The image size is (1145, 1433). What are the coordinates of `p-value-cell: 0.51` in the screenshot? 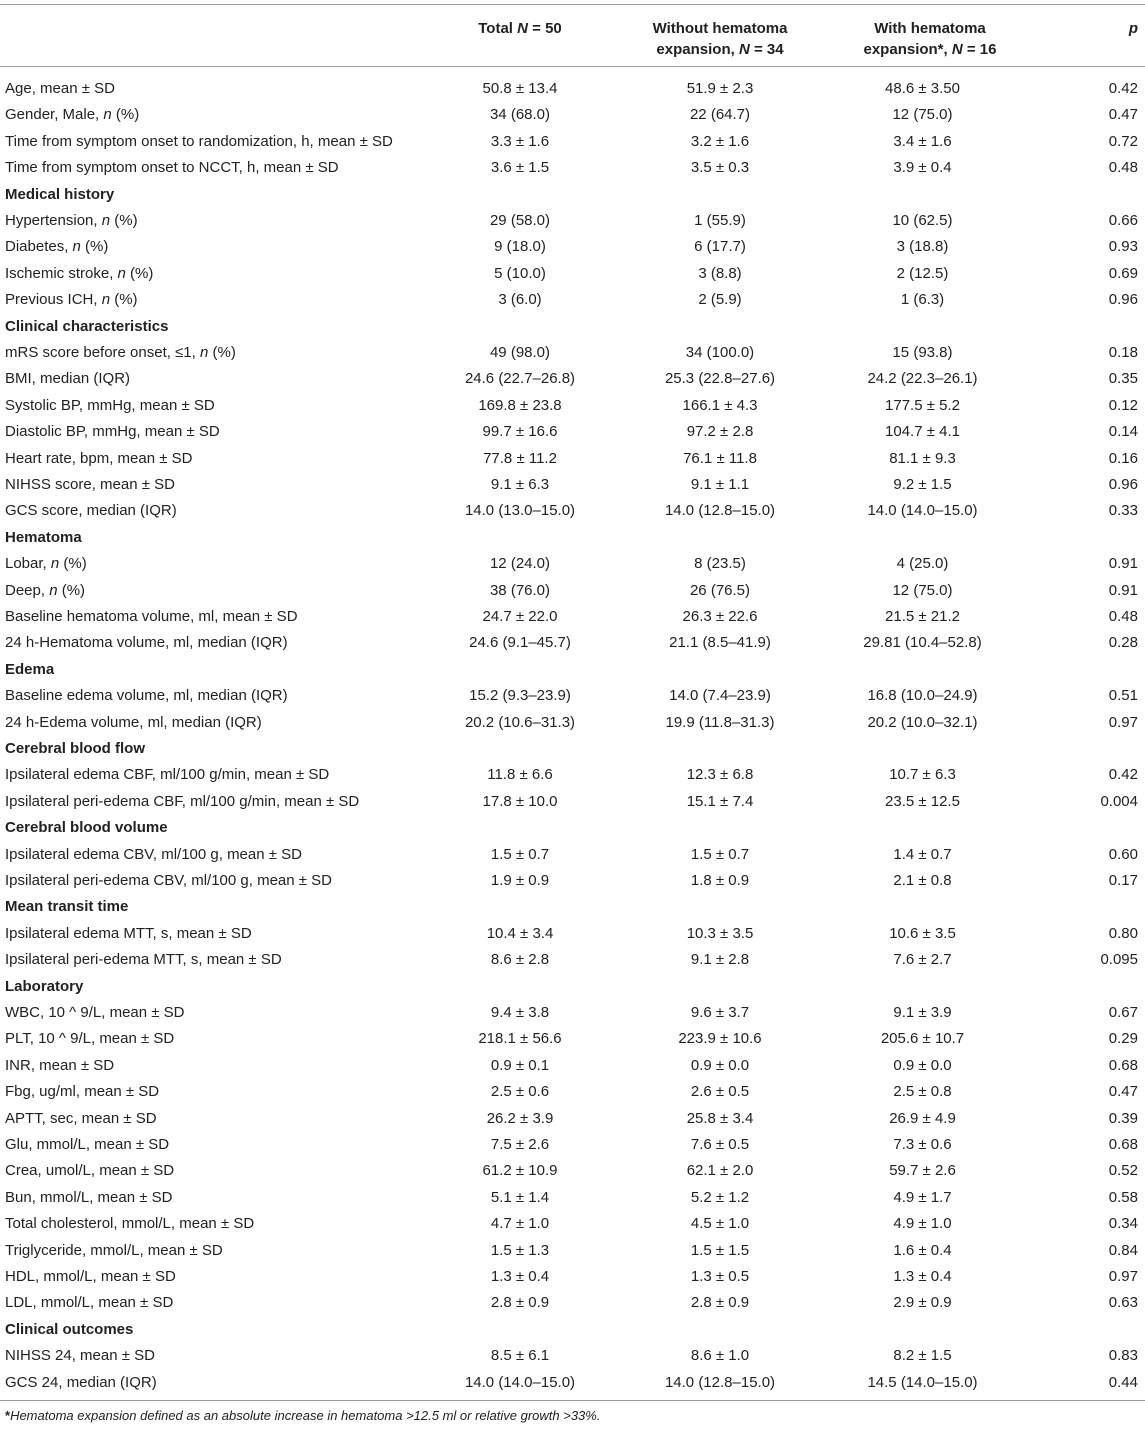 It's located at (1123, 696).